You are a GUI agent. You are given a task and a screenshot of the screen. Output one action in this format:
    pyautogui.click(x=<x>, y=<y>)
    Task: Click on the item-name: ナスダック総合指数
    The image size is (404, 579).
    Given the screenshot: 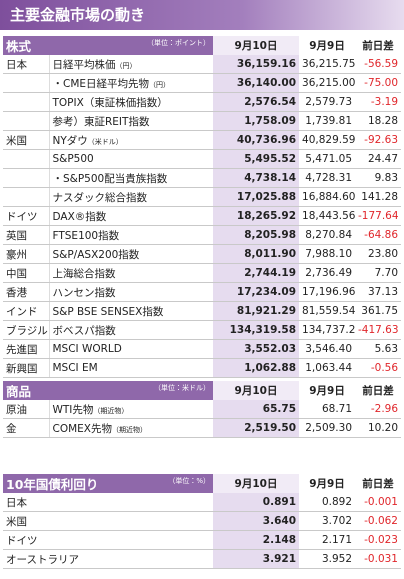 What is the action you would take?
    pyautogui.click(x=131, y=197)
    